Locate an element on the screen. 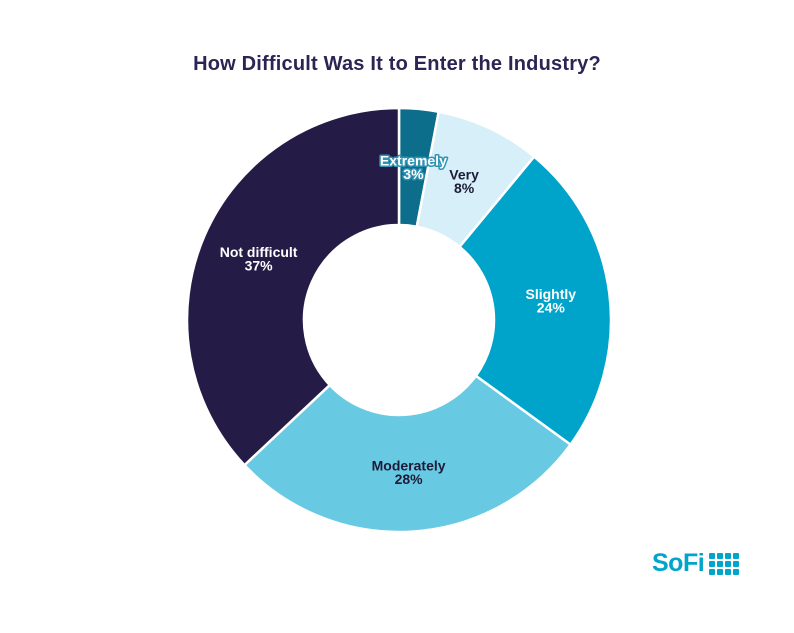 The image size is (794, 633). donut-segment-moderately is located at coordinates (407, 454).